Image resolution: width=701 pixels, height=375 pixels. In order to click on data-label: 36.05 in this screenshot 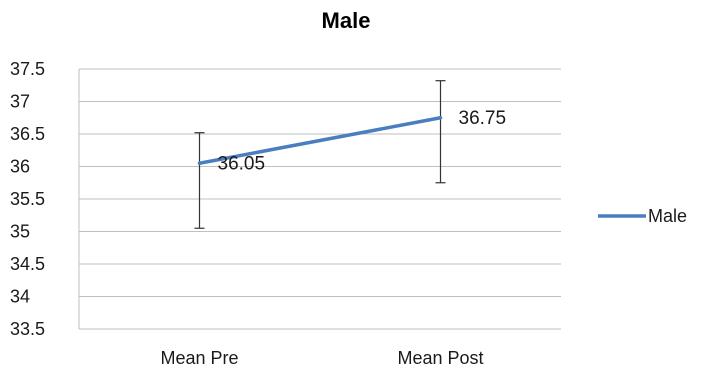, I will do `click(242, 163)`.